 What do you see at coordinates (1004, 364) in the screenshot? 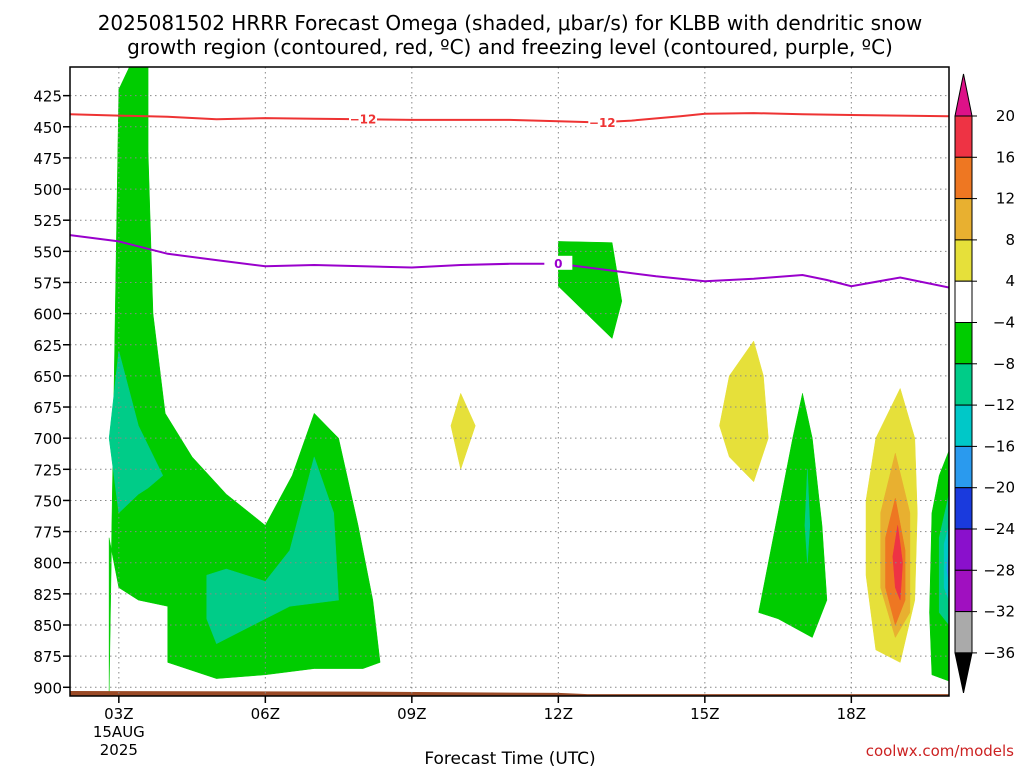
I see `colorbar-tick-label: −8` at bounding box center [1004, 364].